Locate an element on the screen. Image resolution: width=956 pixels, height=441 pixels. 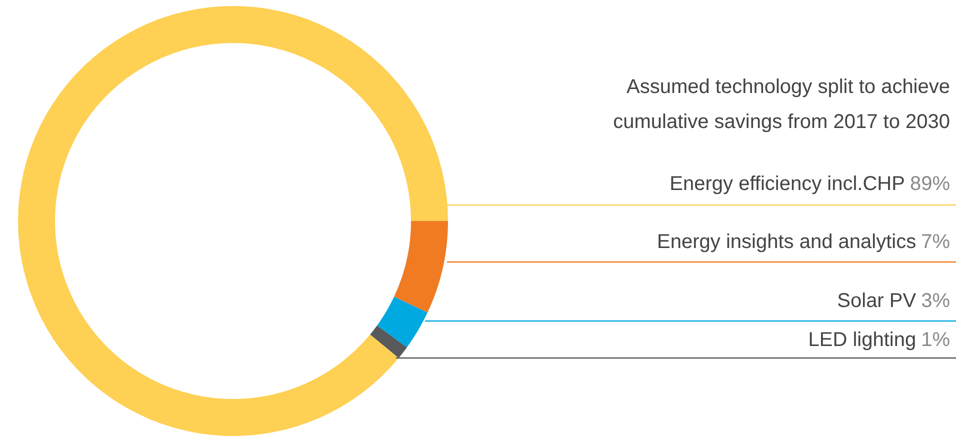
slice-label: LED lighting is located at coordinates (862, 340).